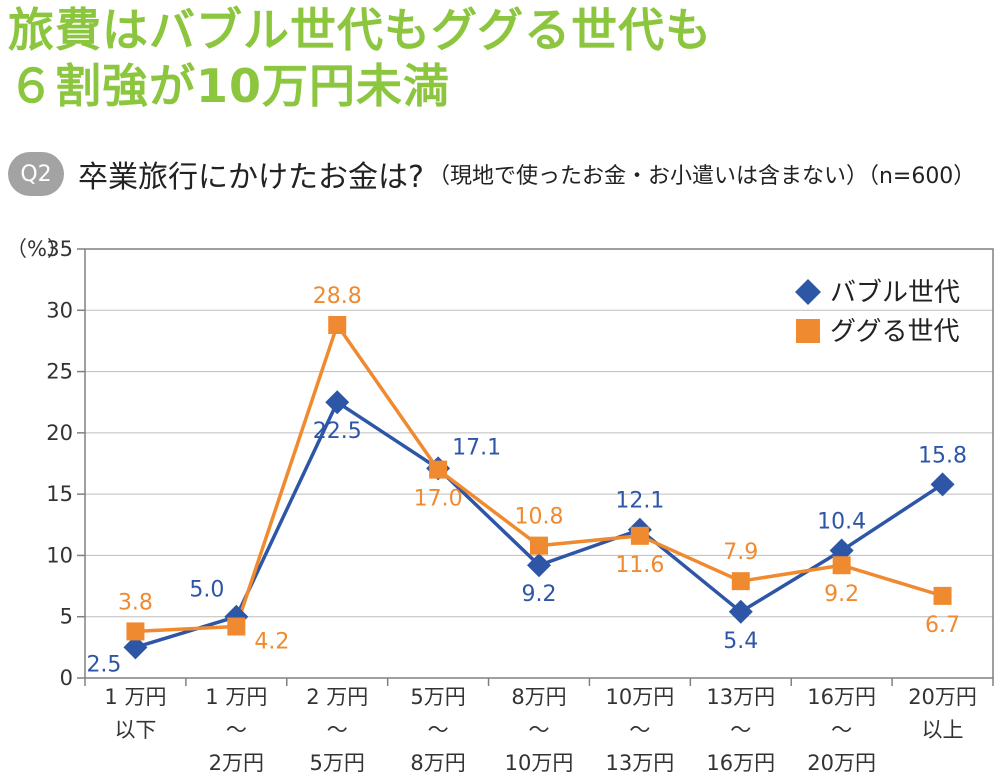 The width and height of the screenshot is (1000, 783). What do you see at coordinates (438, 499) in the screenshot?
I see `gugu-data-label: 17.0` at bounding box center [438, 499].